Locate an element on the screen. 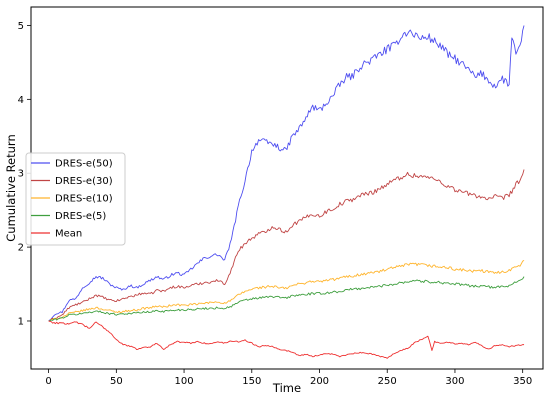  x-tick-label: 150 is located at coordinates (251, 381).